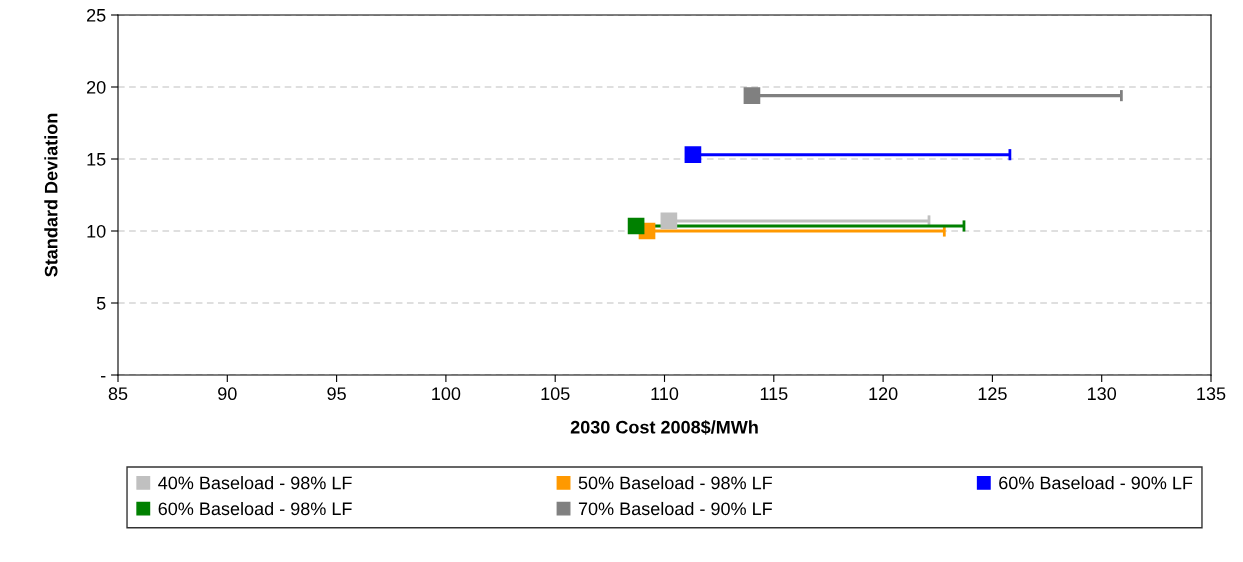 This screenshot has width=1243, height=562. Describe the element at coordinates (664, 427) in the screenshot. I see `x-axis-title: 2030 Cost 2008$/MWh` at that location.